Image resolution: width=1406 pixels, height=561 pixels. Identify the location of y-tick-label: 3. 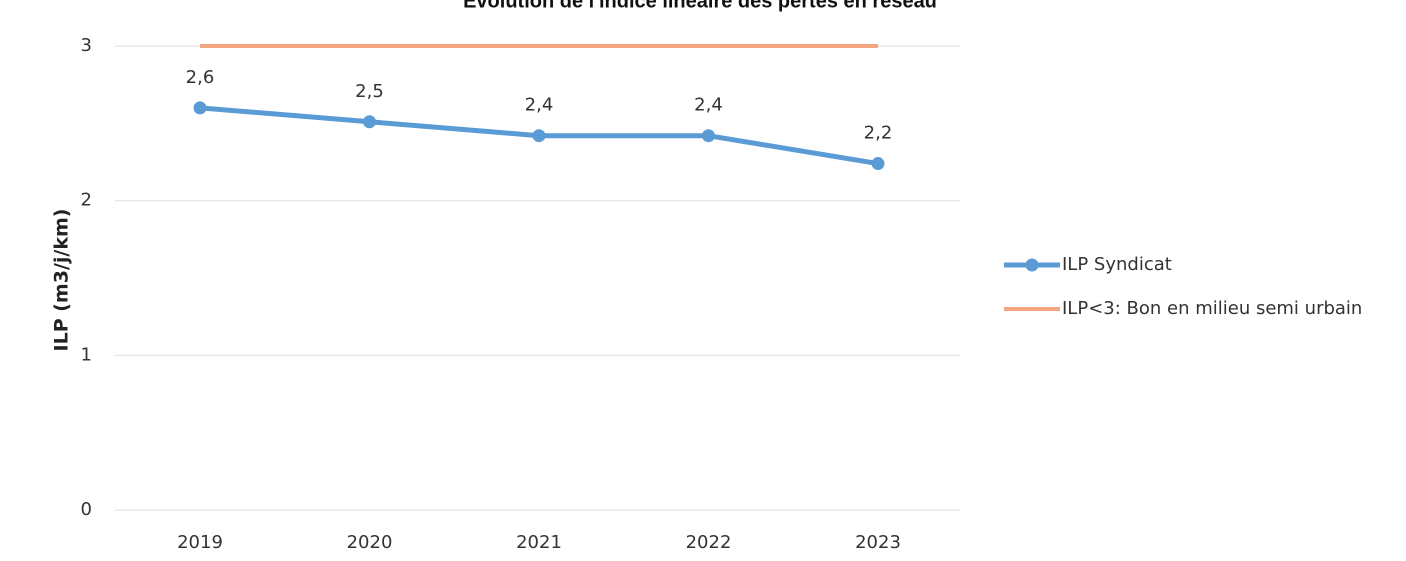
(86, 45).